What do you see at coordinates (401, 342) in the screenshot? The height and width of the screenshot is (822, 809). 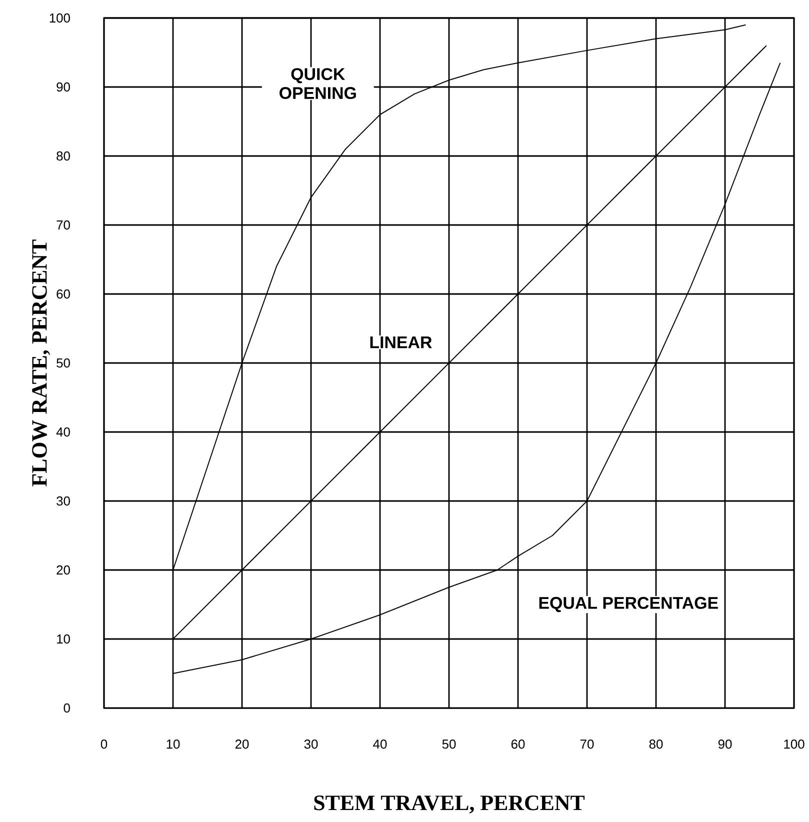 I see `series-label: LINEAR` at bounding box center [401, 342].